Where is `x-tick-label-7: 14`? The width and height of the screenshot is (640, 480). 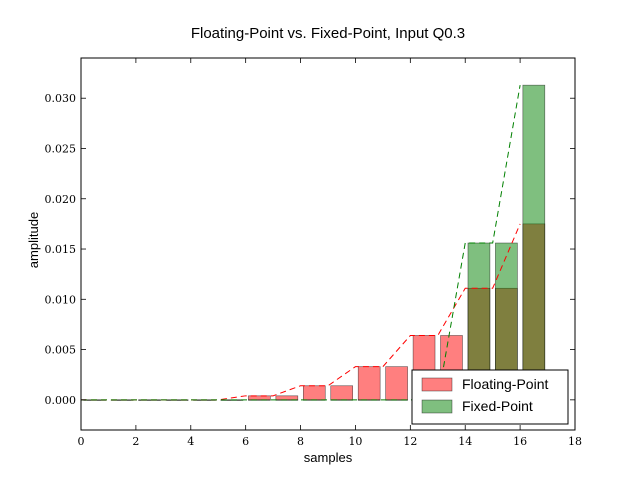 x-tick-label-7: 14 is located at coordinates (465, 441).